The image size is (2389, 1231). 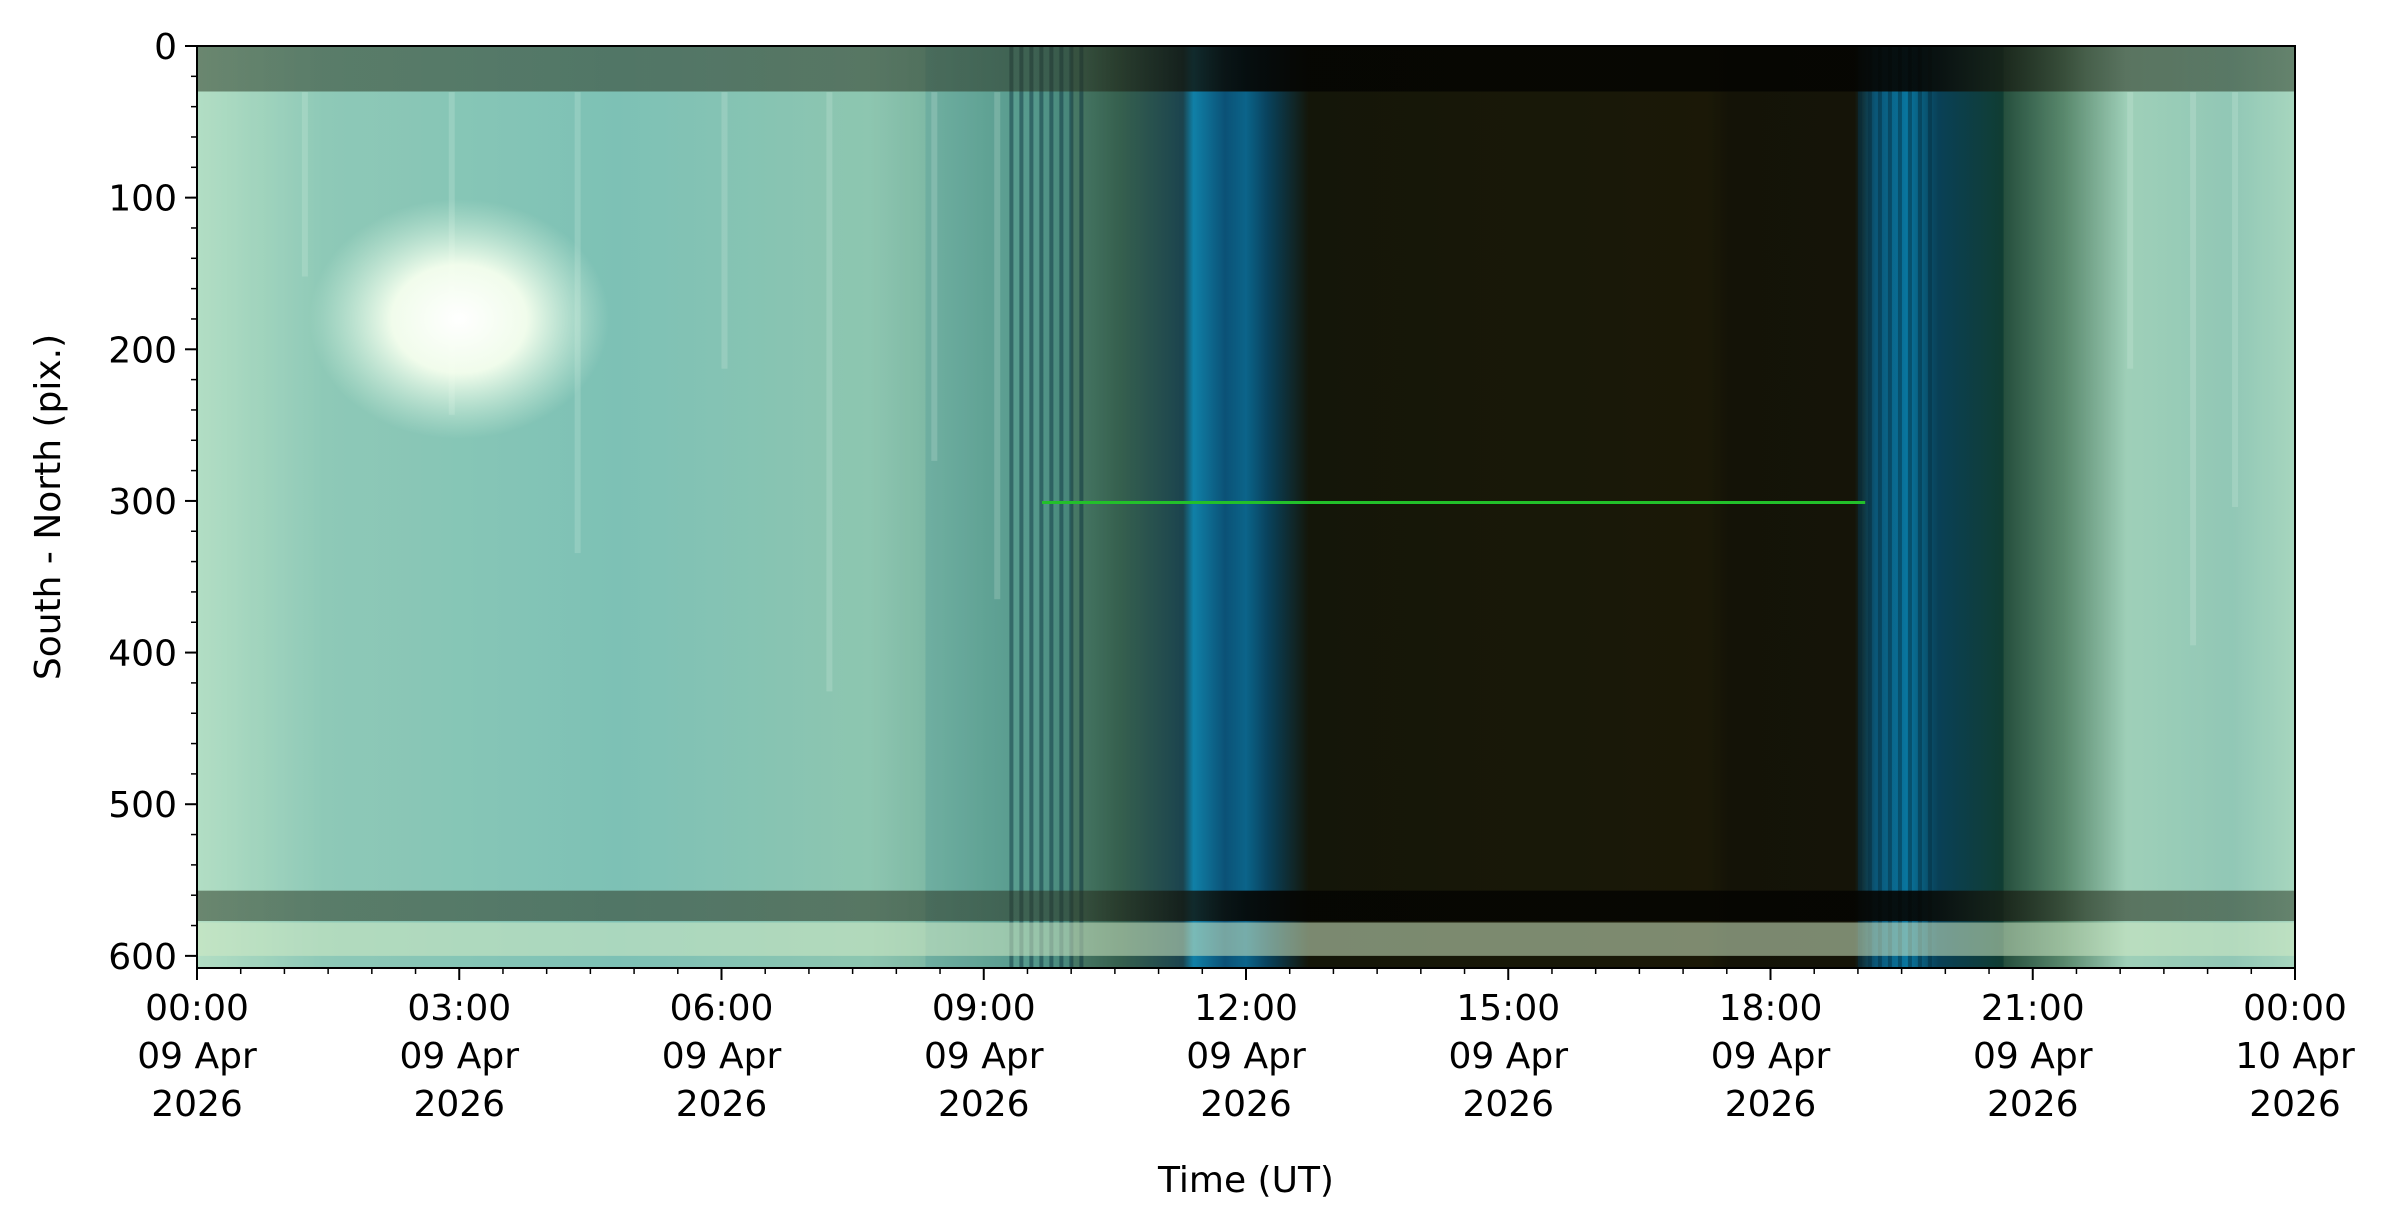 What do you see at coordinates (2033, 1008) in the screenshot?
I see `x-tick-label: 21:00` at bounding box center [2033, 1008].